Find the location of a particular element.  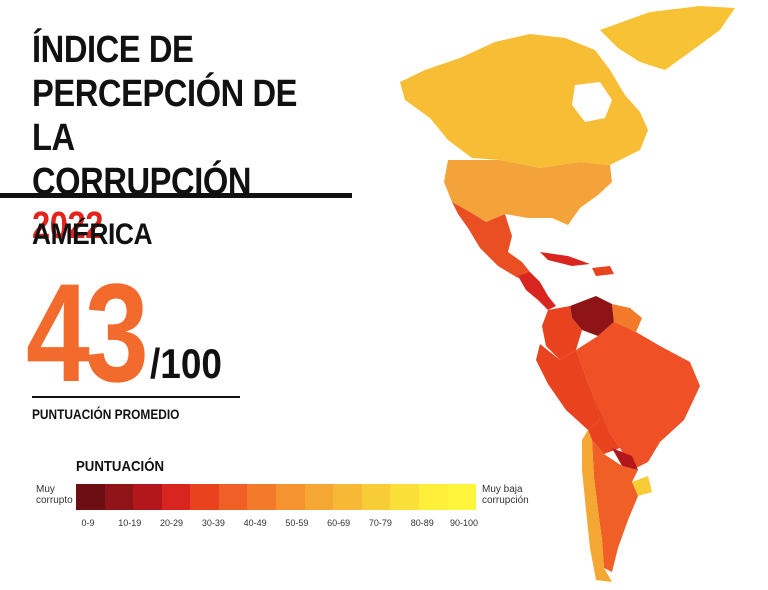

map-hudson-bay is located at coordinates (592, 102).